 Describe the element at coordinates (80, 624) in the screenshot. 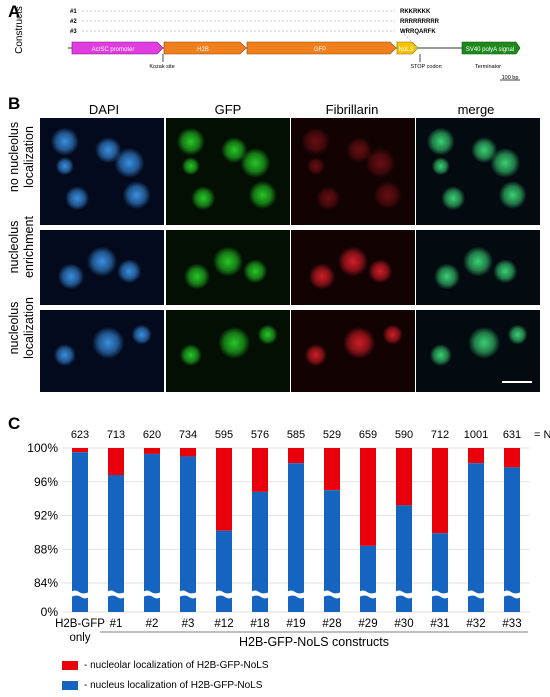

I see `x-tick-label: H2B-GFP` at that location.